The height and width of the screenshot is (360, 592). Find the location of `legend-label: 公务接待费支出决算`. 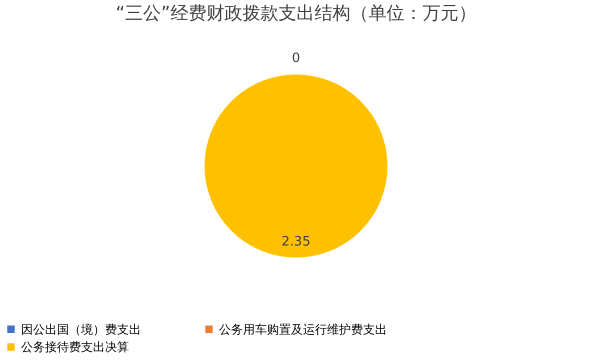

legend-label: 公务接待费支出决算 is located at coordinates (75, 347).